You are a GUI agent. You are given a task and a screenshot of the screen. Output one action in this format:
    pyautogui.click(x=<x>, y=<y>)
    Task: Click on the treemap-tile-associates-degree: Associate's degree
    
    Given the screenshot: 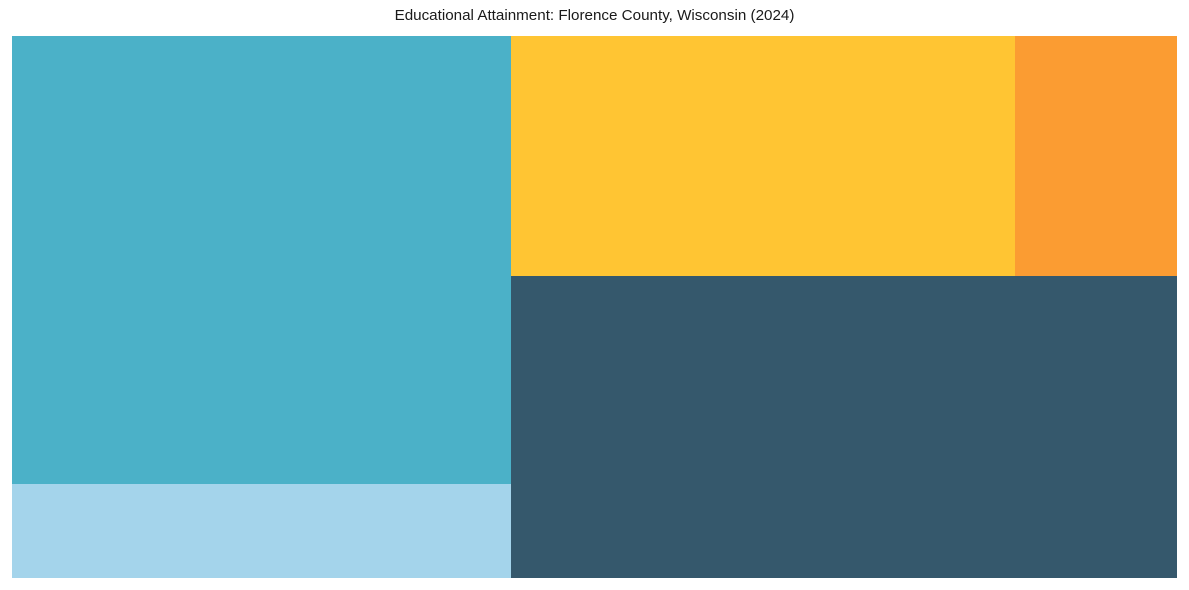 What is the action you would take?
    pyautogui.click(x=1096, y=156)
    